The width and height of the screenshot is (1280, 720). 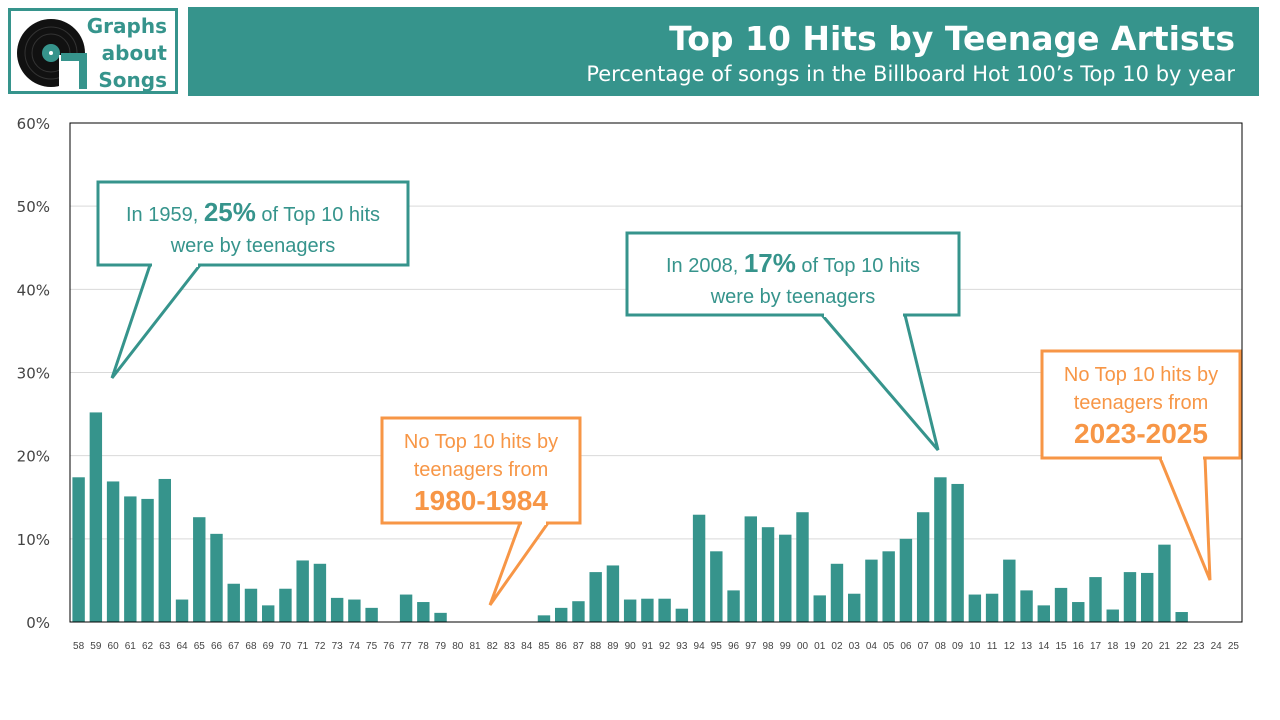 I want to click on x-tick-label: 04, so click(x=872, y=646).